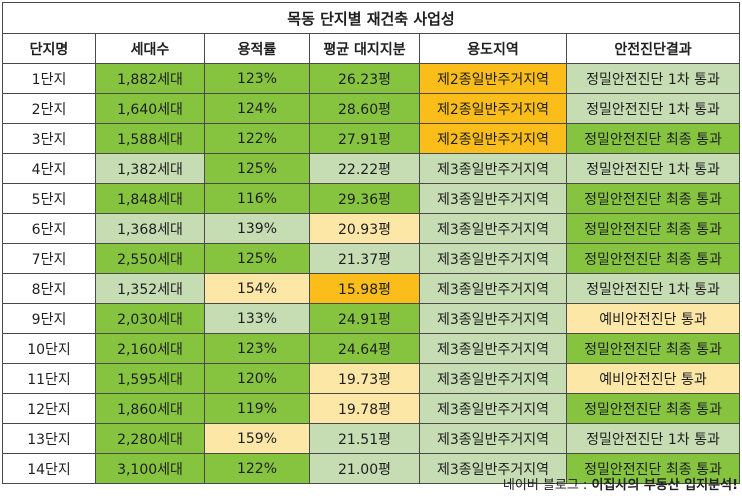 The image size is (742, 496). Describe the element at coordinates (257, 198) in the screenshot. I see `cell-floor-area-ratio: 116%` at that location.